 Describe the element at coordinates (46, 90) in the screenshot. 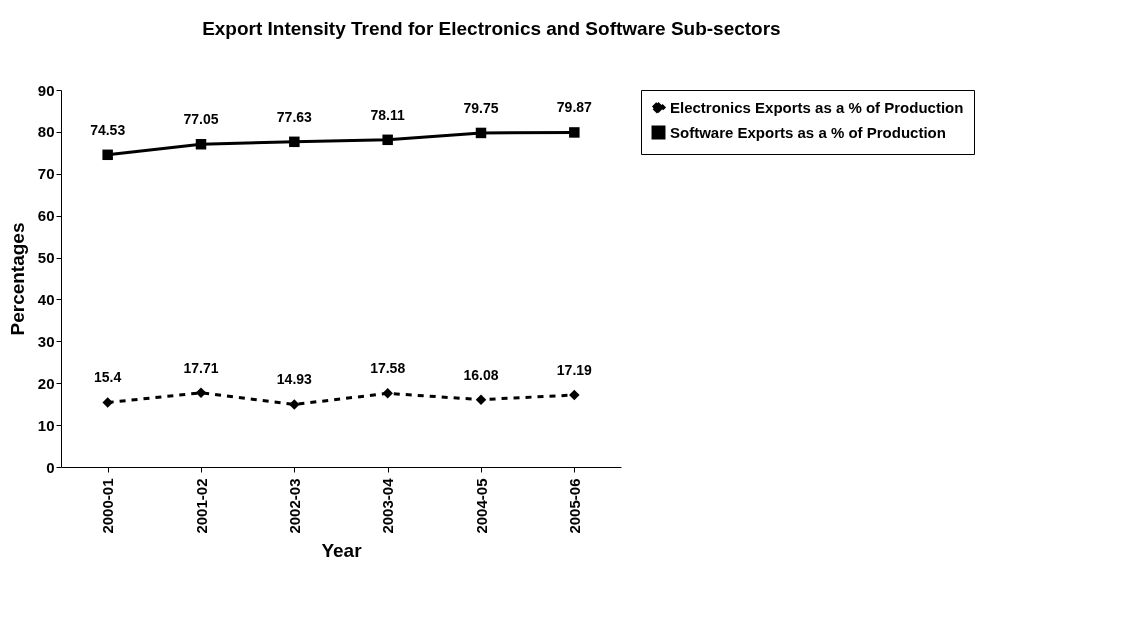

I see `y-tick-label: 90` at that location.